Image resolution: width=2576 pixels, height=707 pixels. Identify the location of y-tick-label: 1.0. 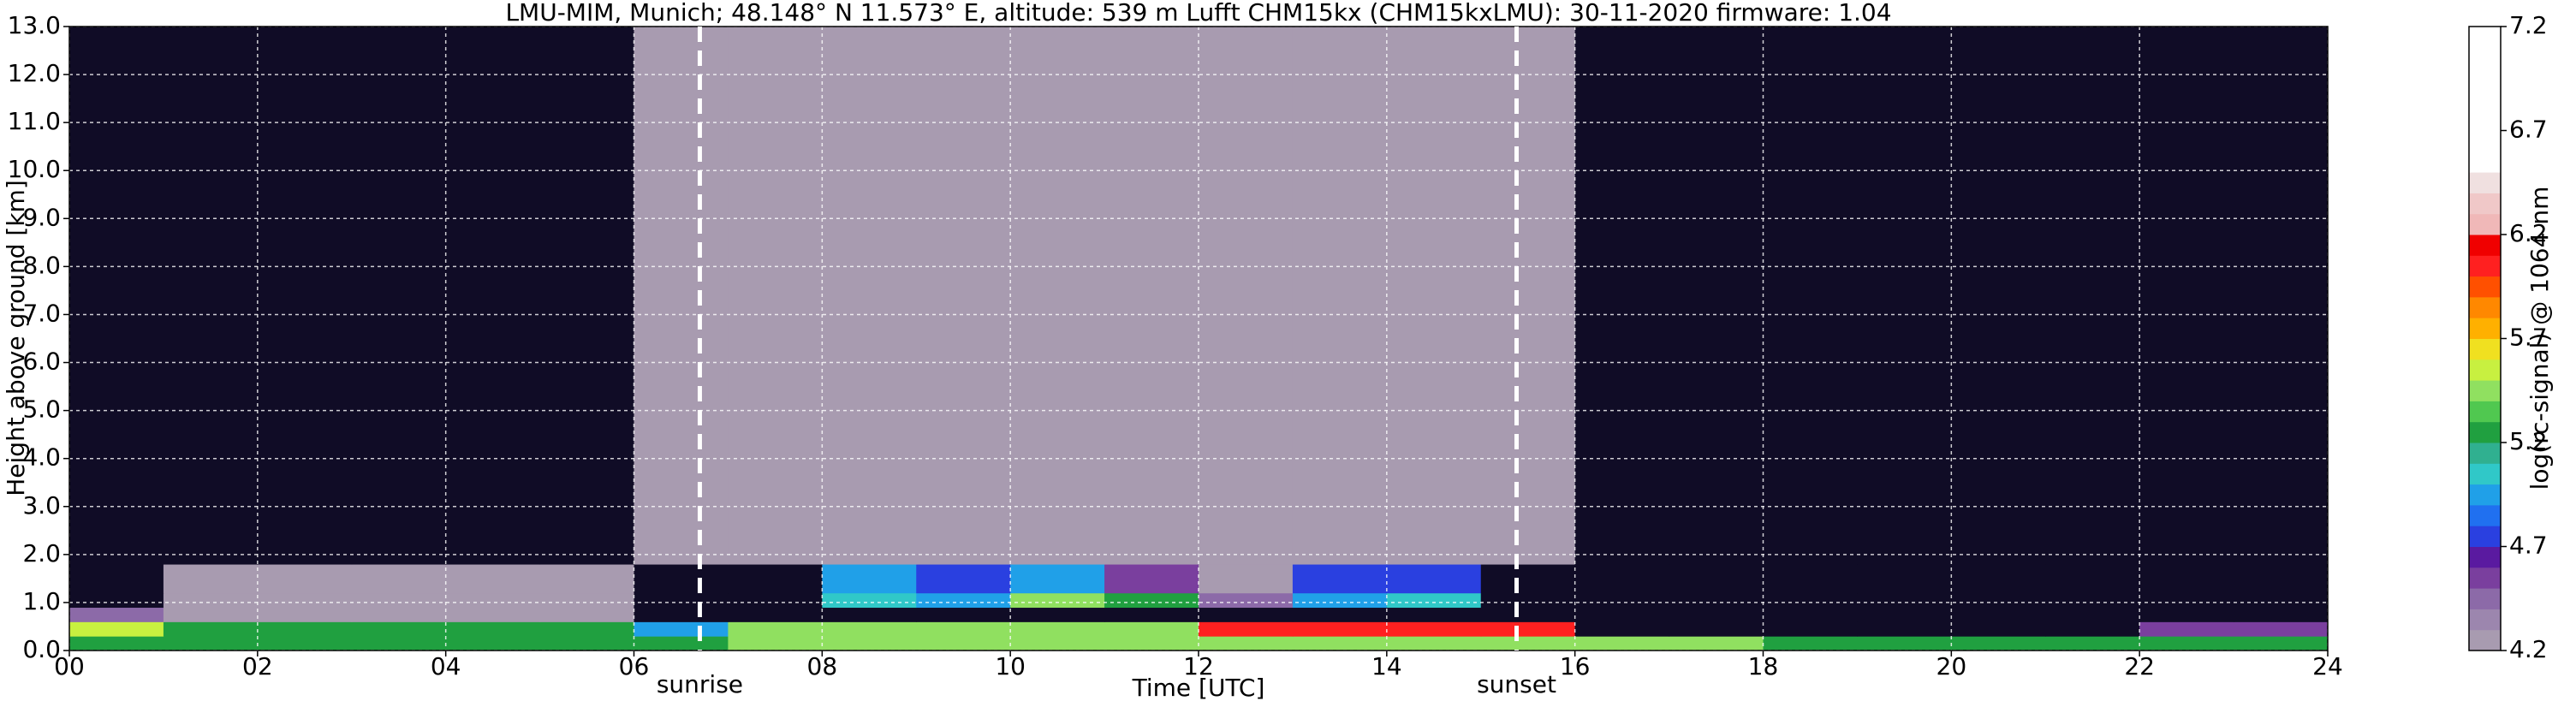
(41, 601).